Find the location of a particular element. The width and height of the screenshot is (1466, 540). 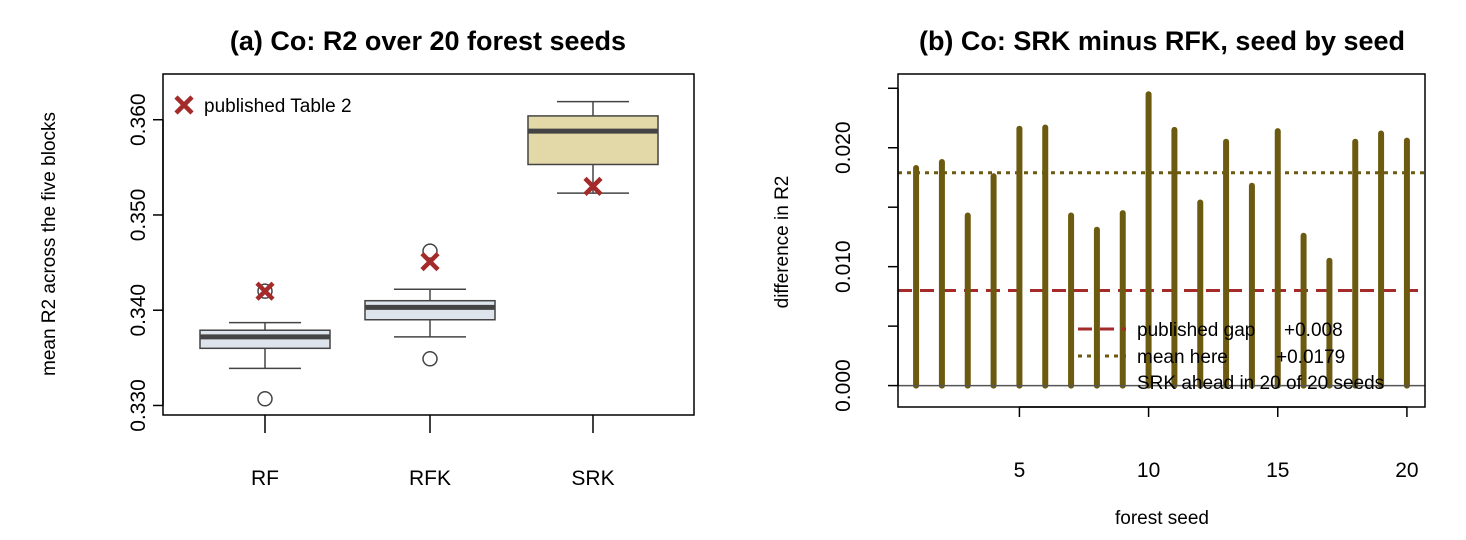

panel-b-reference-lines is located at coordinates (1161, 231).